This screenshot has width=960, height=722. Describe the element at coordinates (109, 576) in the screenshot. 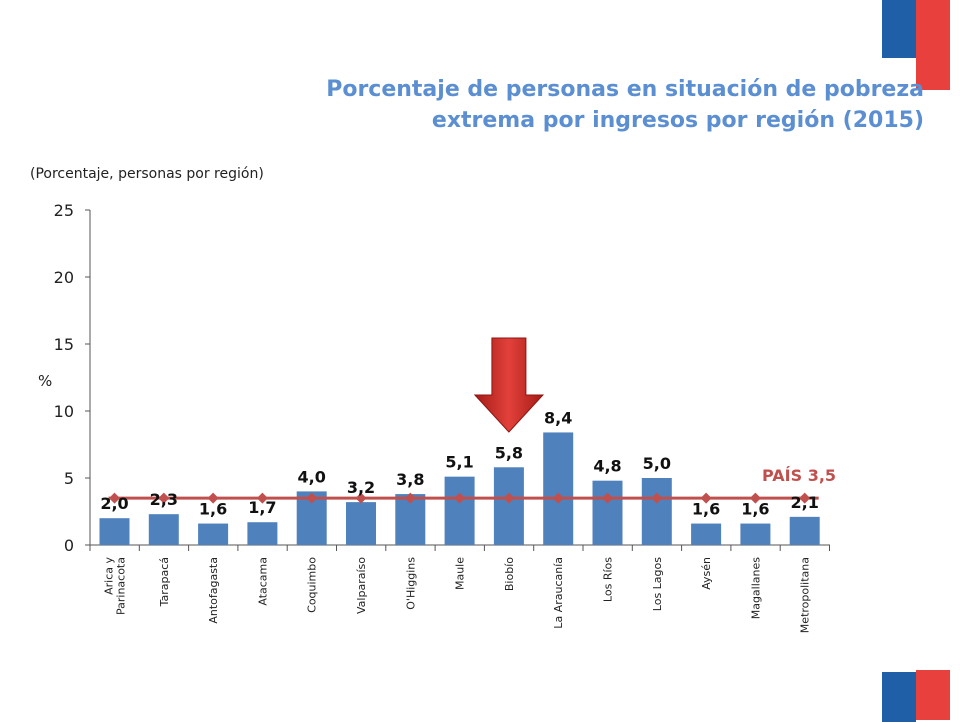

I see `category-label: Arica y` at that location.